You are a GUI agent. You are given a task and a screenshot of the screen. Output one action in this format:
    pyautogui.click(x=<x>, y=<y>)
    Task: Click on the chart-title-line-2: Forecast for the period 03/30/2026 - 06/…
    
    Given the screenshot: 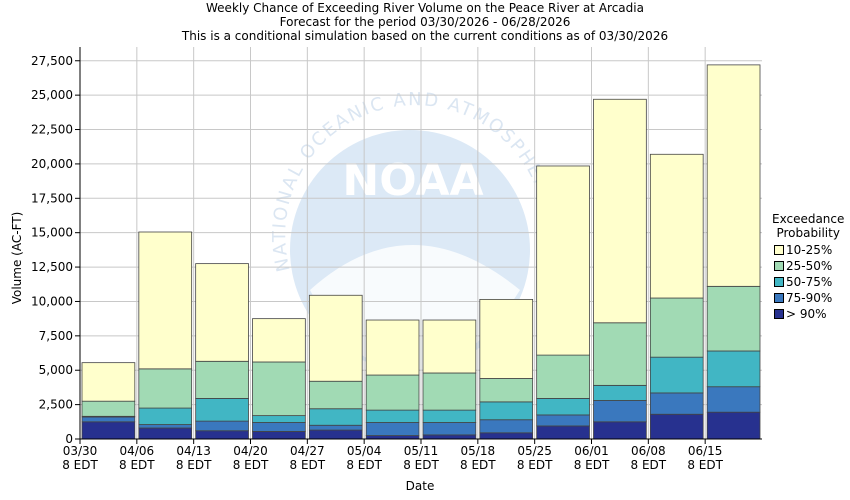 What is the action you would take?
    pyautogui.click(x=425, y=22)
    